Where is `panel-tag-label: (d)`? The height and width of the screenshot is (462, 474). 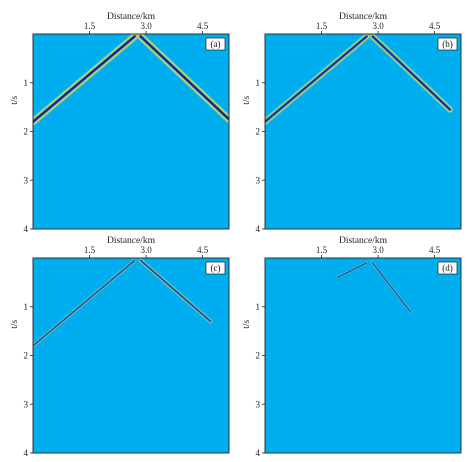 panel-tag-label: (d) is located at coordinates (447, 268).